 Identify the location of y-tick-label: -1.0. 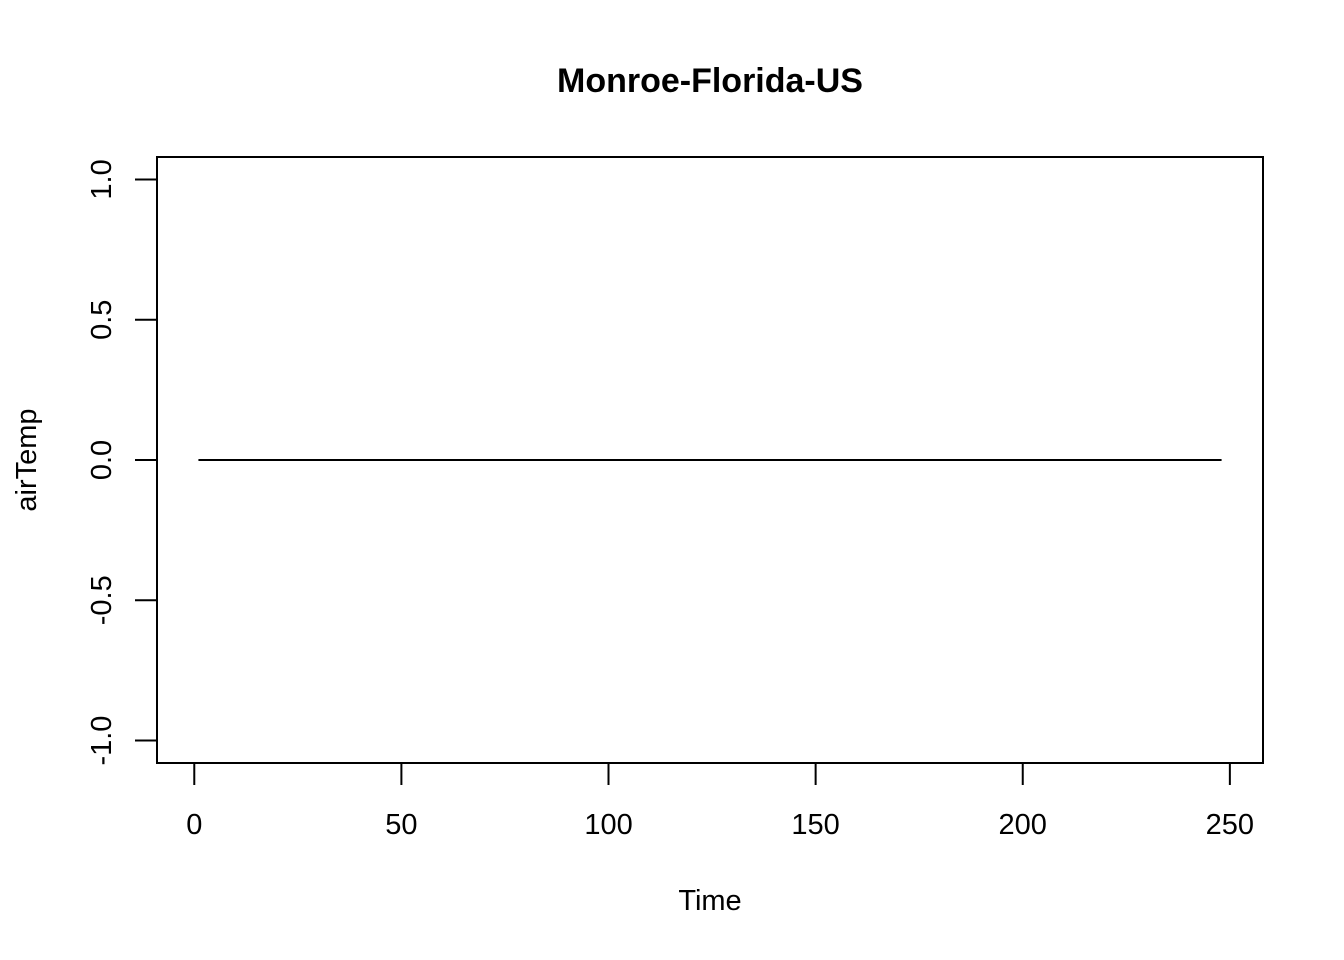
(102, 741).